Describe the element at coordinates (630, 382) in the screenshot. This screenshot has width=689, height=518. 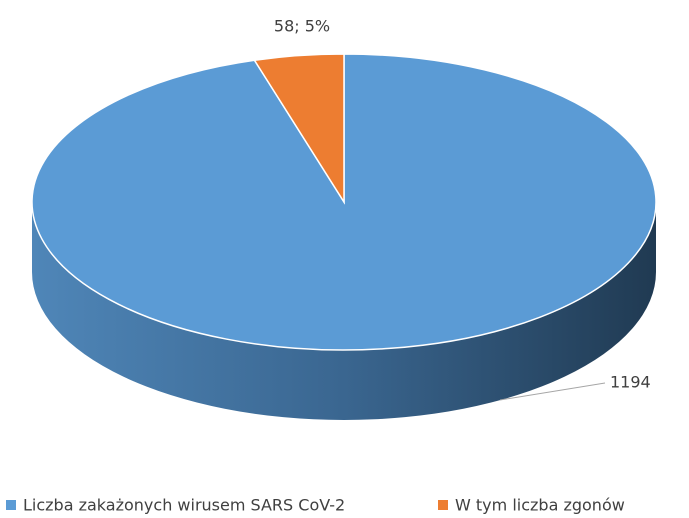
I see `data-label: 1194` at that location.